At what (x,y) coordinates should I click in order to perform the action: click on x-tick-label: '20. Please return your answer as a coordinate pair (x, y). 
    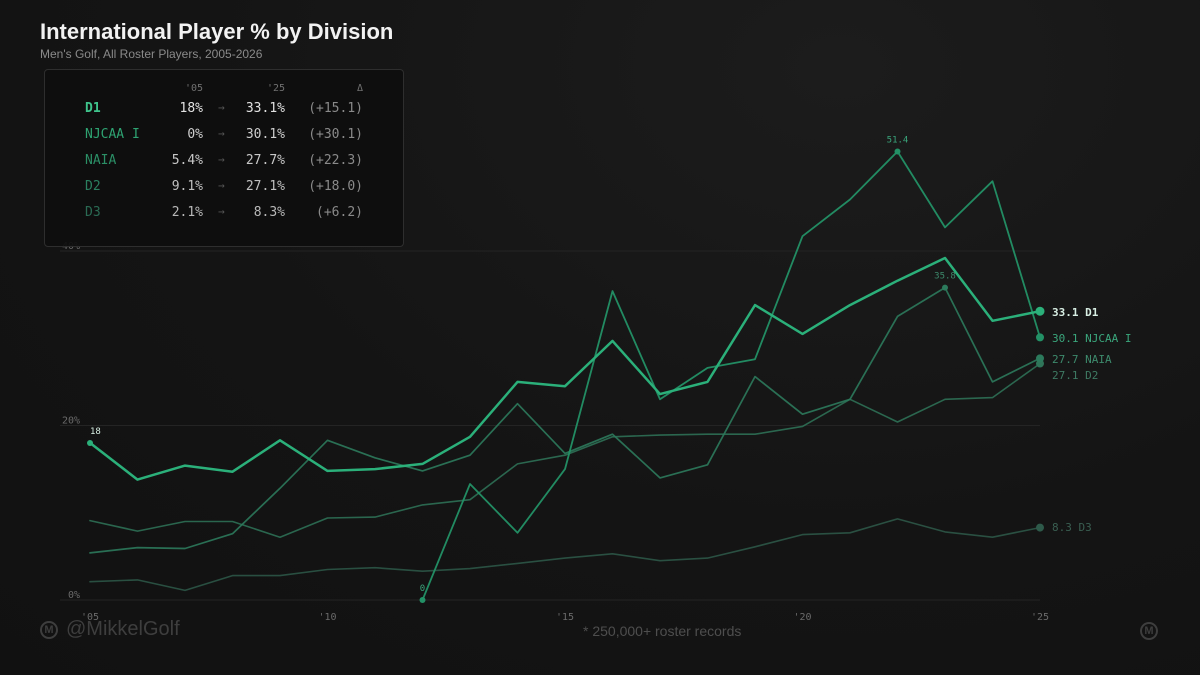
    Looking at the image, I should click on (802, 617).